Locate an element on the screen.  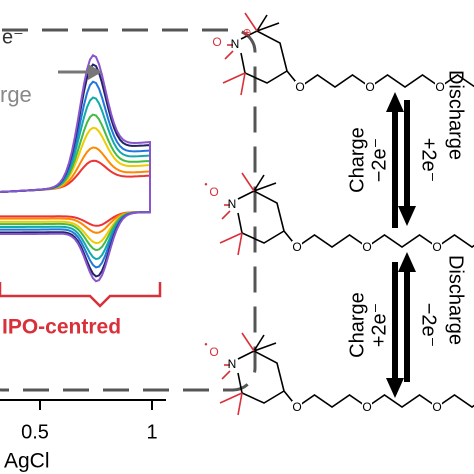
x-tick-label: 0.5 is located at coordinates (35, 432).